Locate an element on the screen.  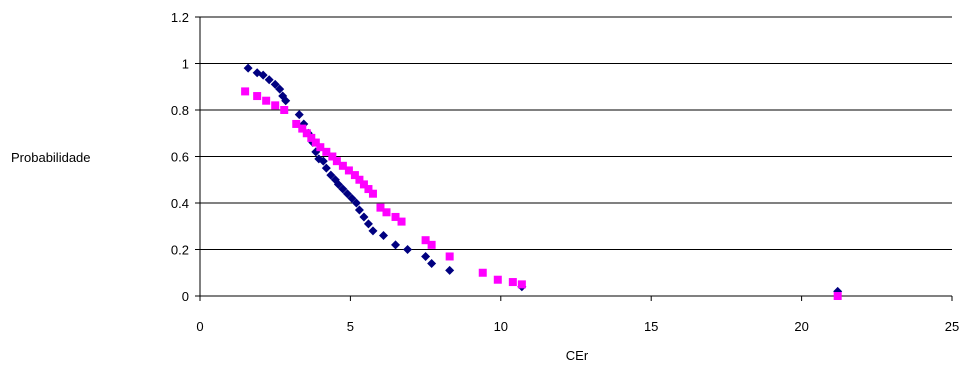
y-tick-label: 0 is located at coordinates (185, 296).